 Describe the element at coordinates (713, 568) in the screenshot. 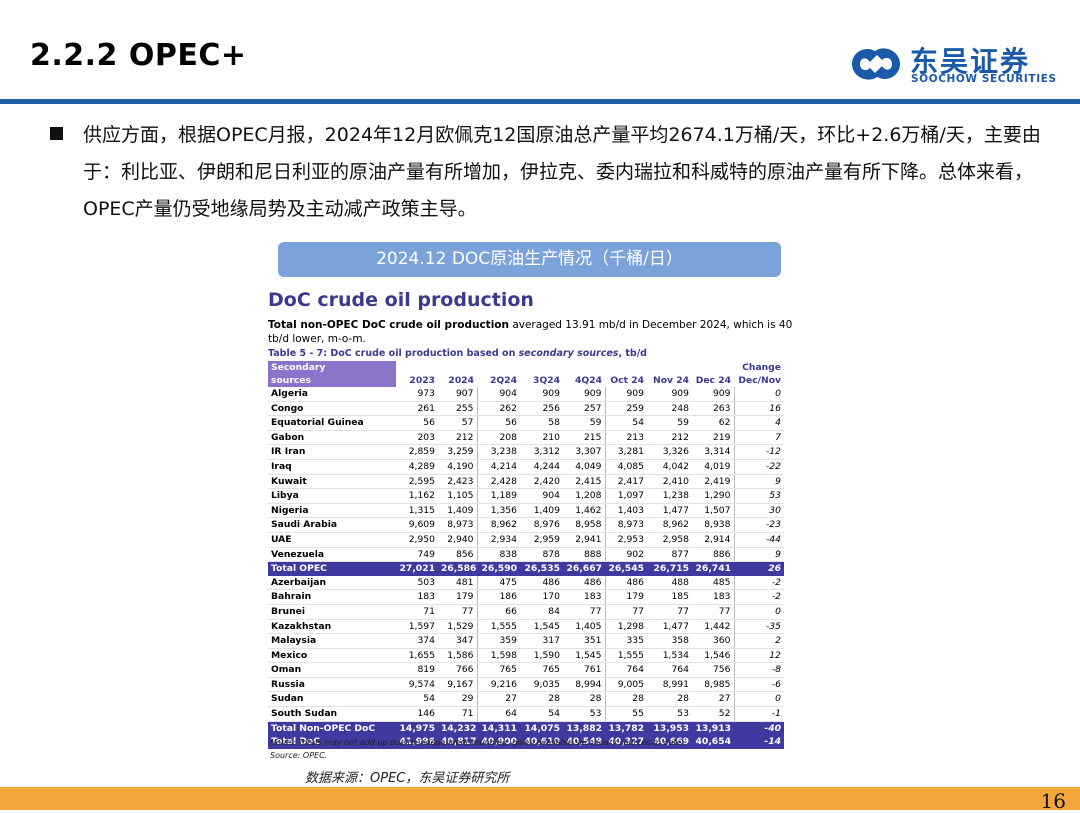

I see `table-cell: 26,741` at that location.